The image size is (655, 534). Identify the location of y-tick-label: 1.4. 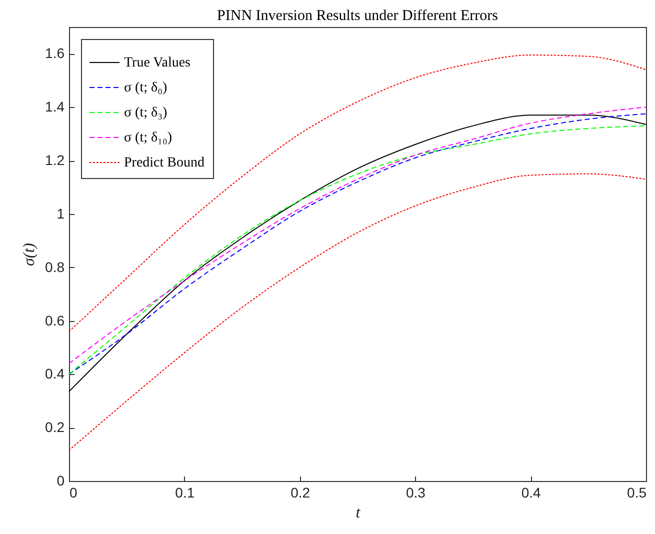
(55, 106).